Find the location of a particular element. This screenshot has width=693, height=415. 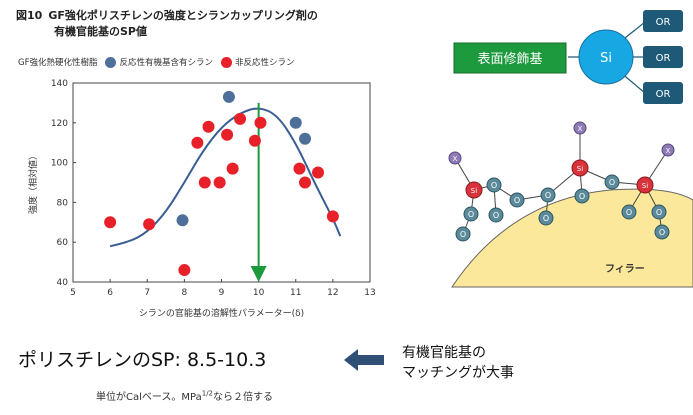

si-atom-label-2: Si is located at coordinates (645, 186).